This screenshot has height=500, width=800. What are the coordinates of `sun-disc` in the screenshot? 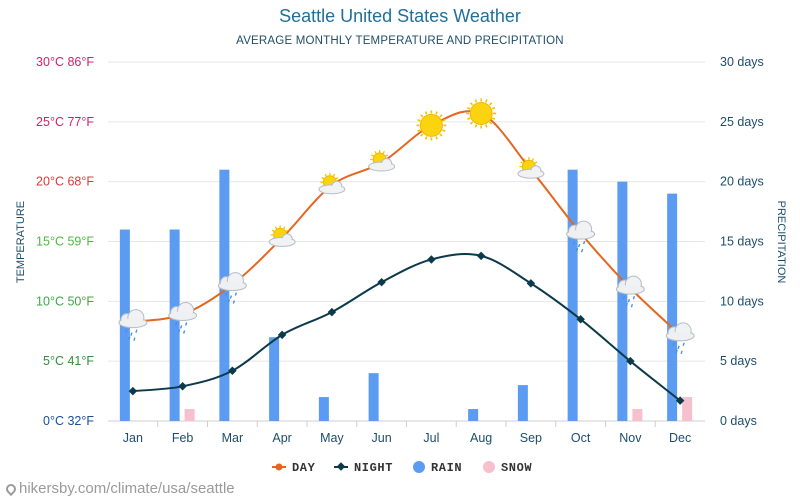 It's located at (431, 125).